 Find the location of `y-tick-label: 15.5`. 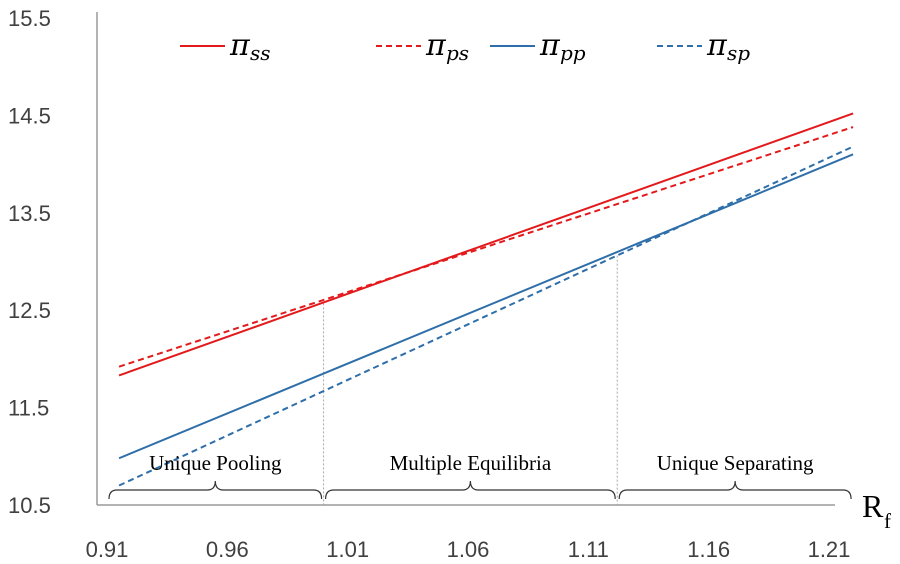

y-tick-label: 15.5 is located at coordinates (29, 18).